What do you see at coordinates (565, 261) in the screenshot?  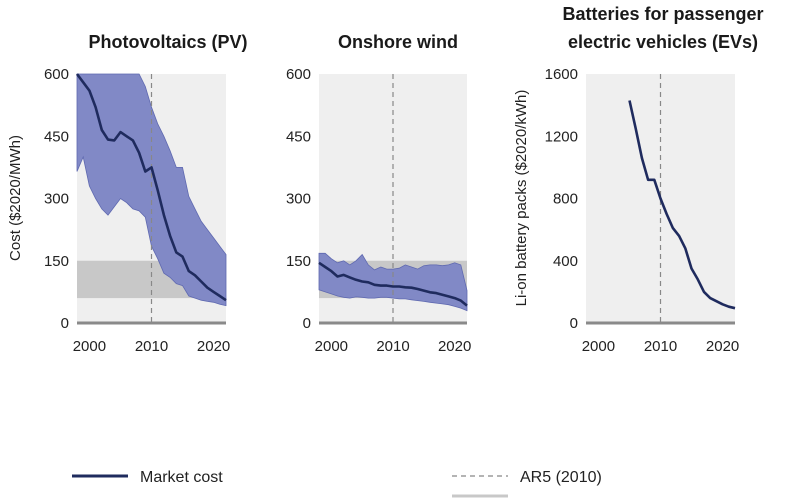 I see `y-tick-label: 400` at bounding box center [565, 261].